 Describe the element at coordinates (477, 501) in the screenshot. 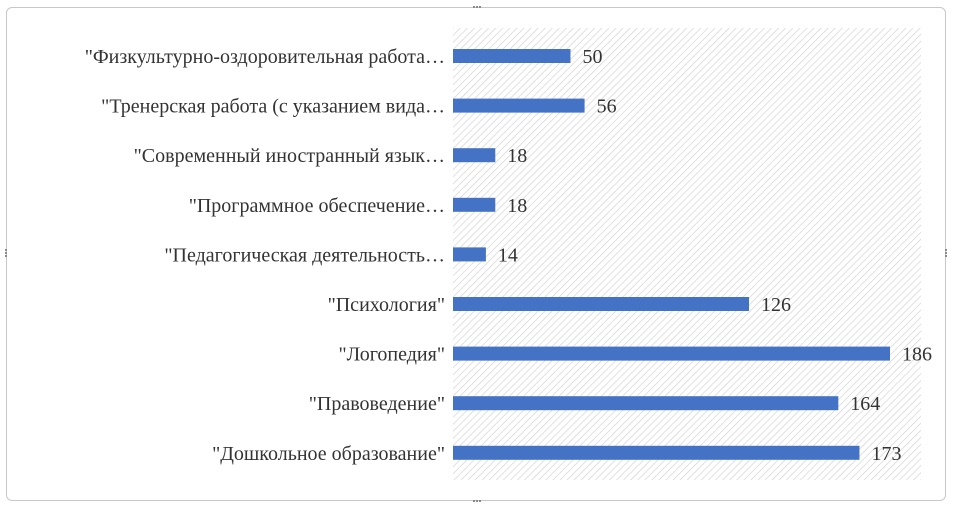

I see `resize-handle-bottom` at that location.